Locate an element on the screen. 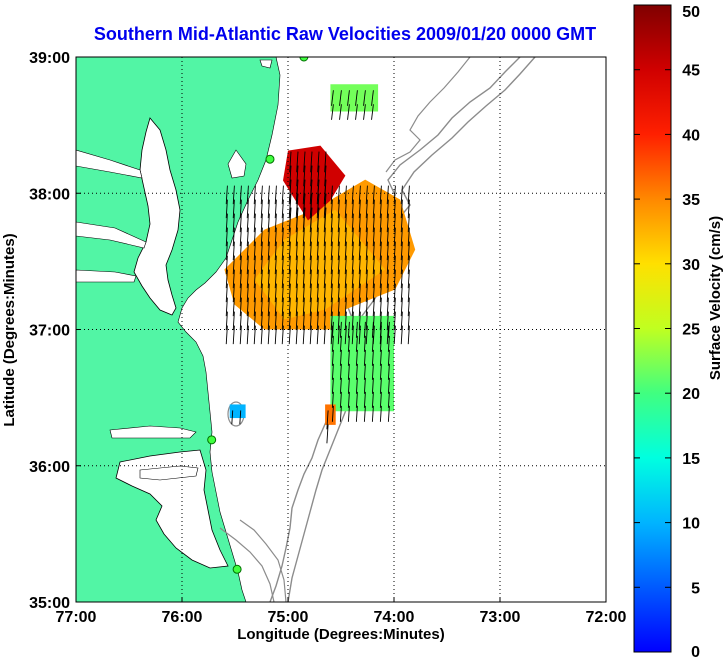  x-tick-label: 73:00 is located at coordinates (500, 617).